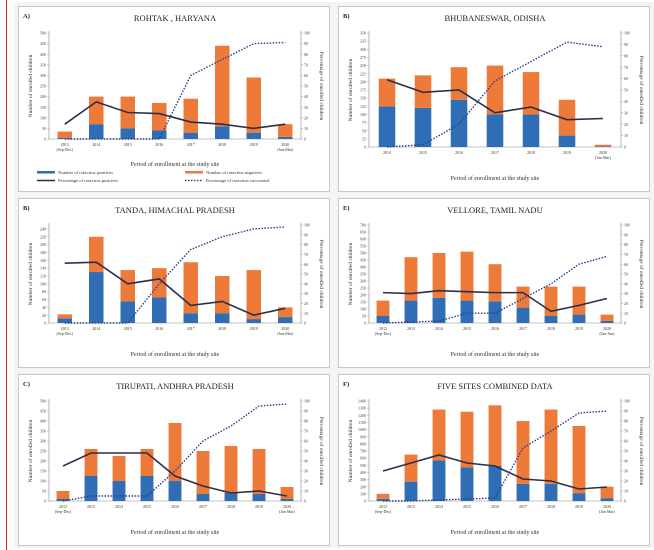 The height and width of the screenshot is (550, 654). I want to click on y2-tick-label: 10, so click(626, 313).